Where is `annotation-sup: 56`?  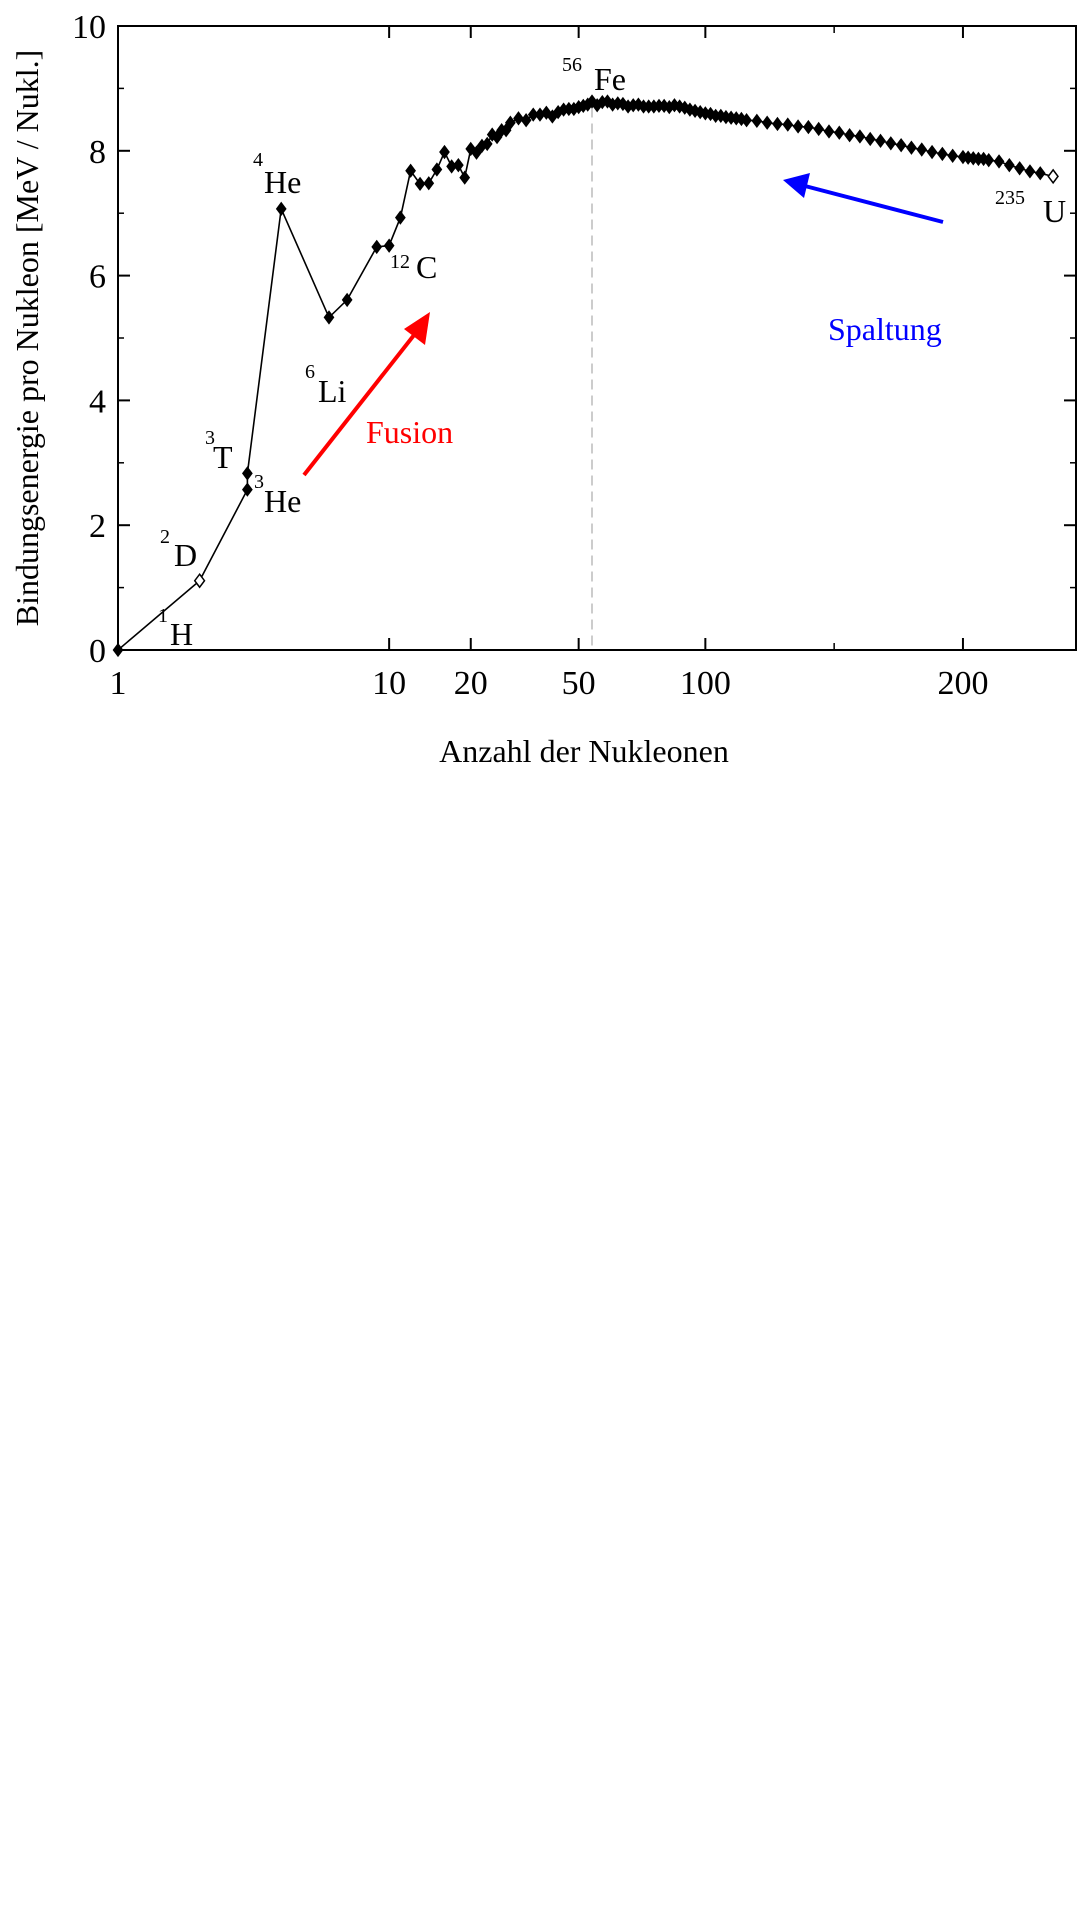
annotation-sup: 56 is located at coordinates (572, 65).